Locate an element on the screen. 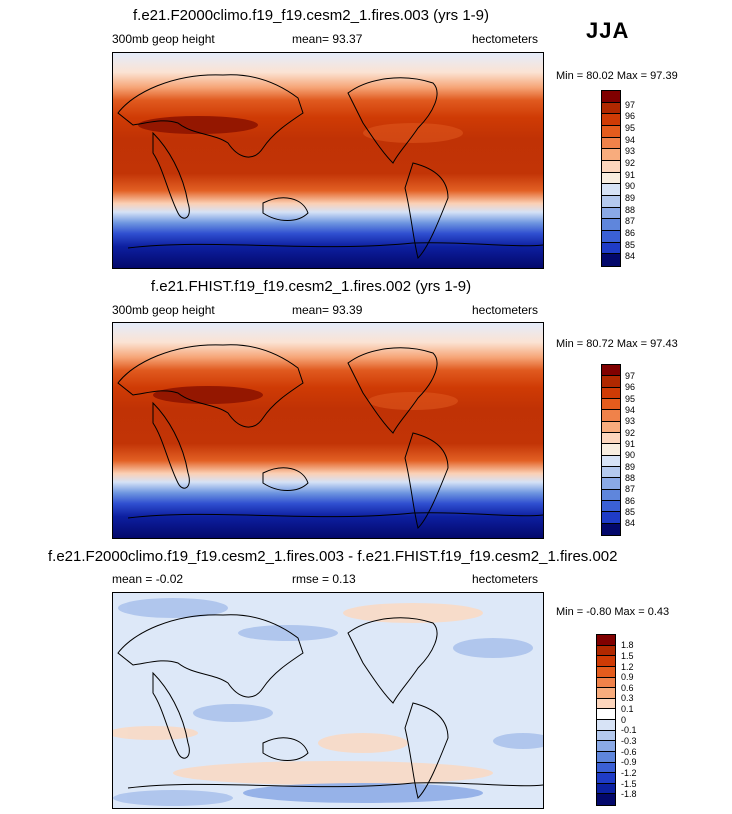 This screenshot has width=732, height=814. cbar-3-label: 0 is located at coordinates (624, 720).